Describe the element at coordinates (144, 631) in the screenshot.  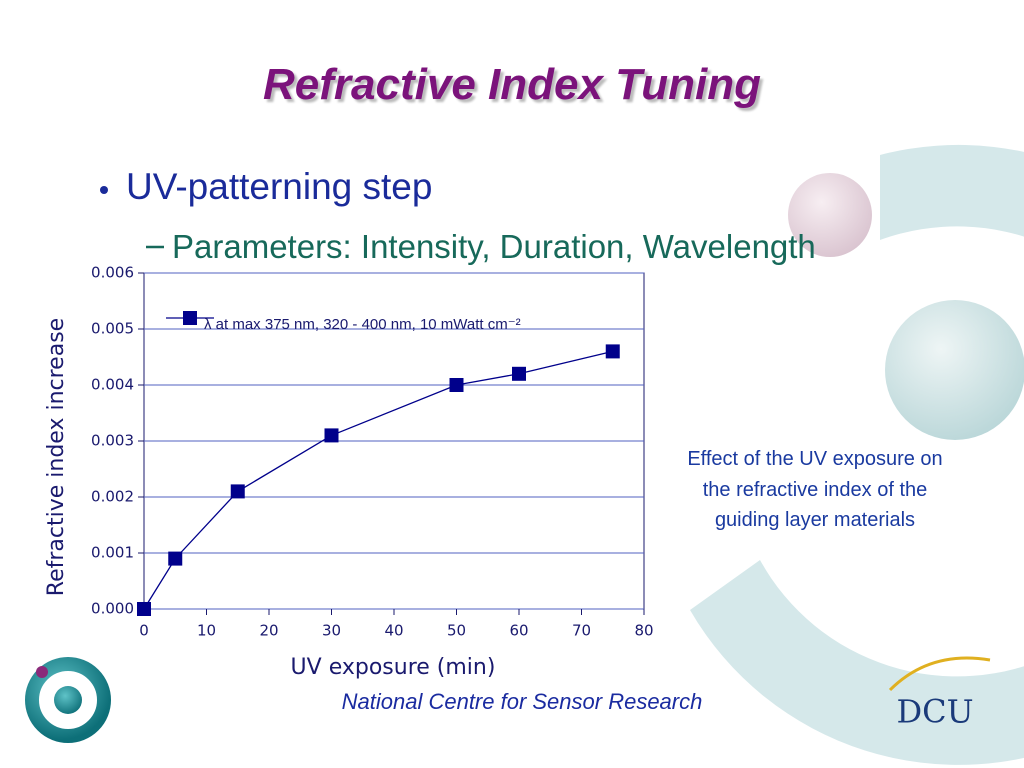
I see `x-tick-label: 0` at that location.